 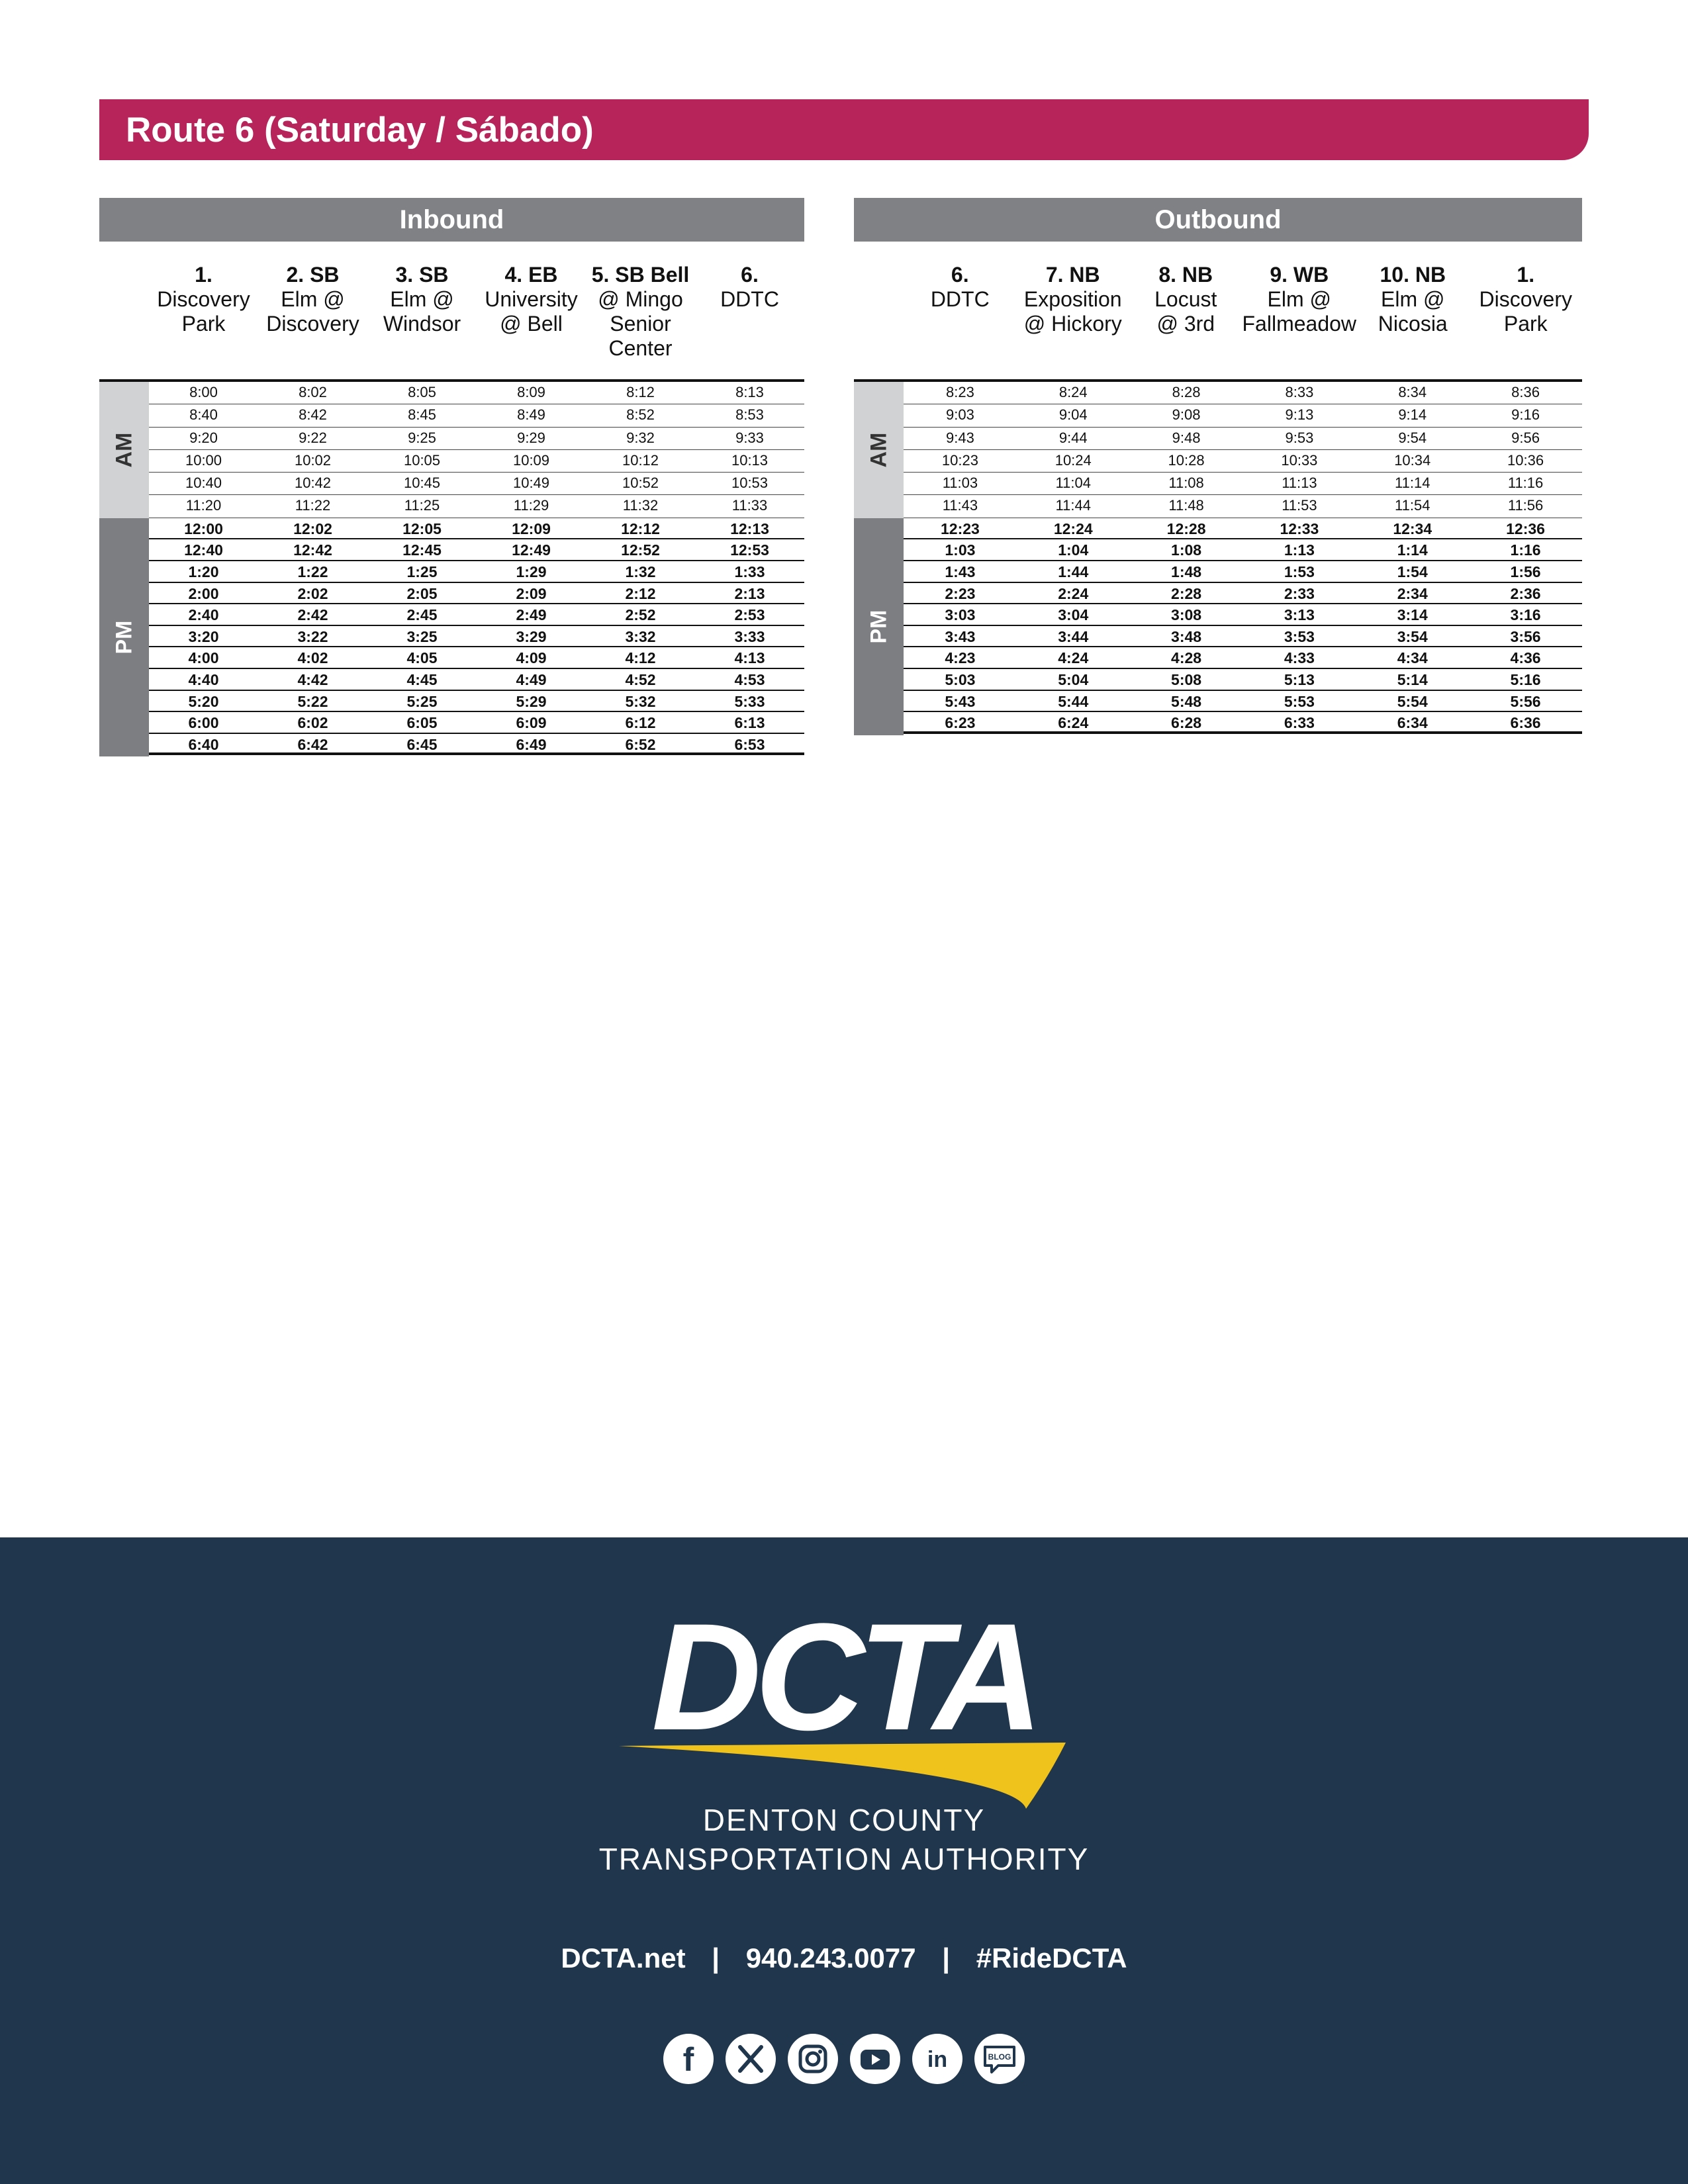 I want to click on table-row: 2:40 2:42 2:45 2:49 2:52 2:53, so click(x=476, y=615).